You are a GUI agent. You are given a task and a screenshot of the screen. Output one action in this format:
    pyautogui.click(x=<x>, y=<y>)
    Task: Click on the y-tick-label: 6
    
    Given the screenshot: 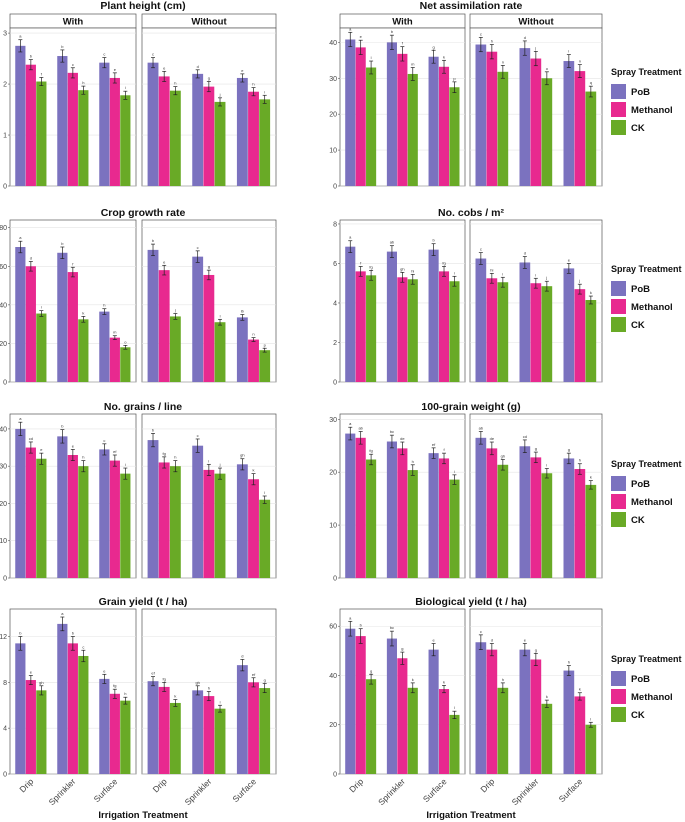 What is the action you would take?
    pyautogui.click(x=335, y=264)
    